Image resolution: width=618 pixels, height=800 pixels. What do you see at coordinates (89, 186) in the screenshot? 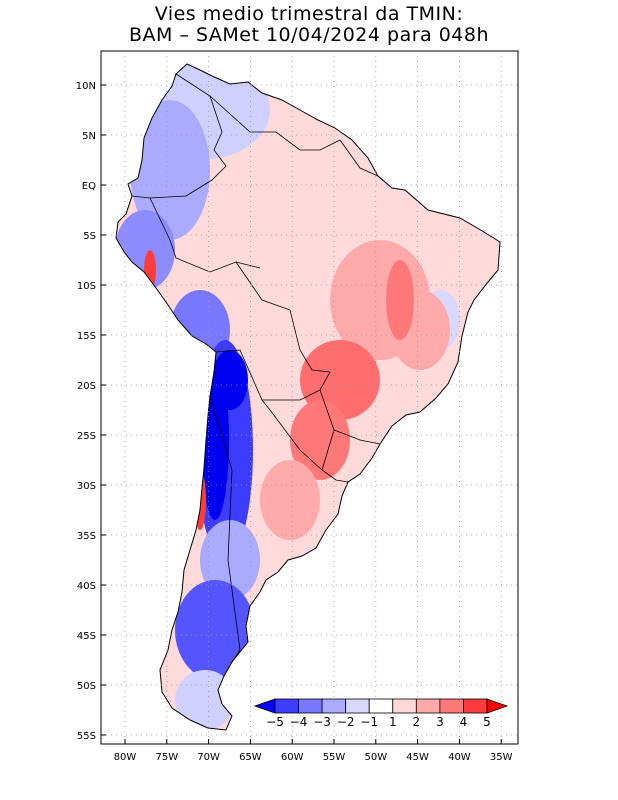
I see `lat-tick-label: EQ` at bounding box center [89, 186].